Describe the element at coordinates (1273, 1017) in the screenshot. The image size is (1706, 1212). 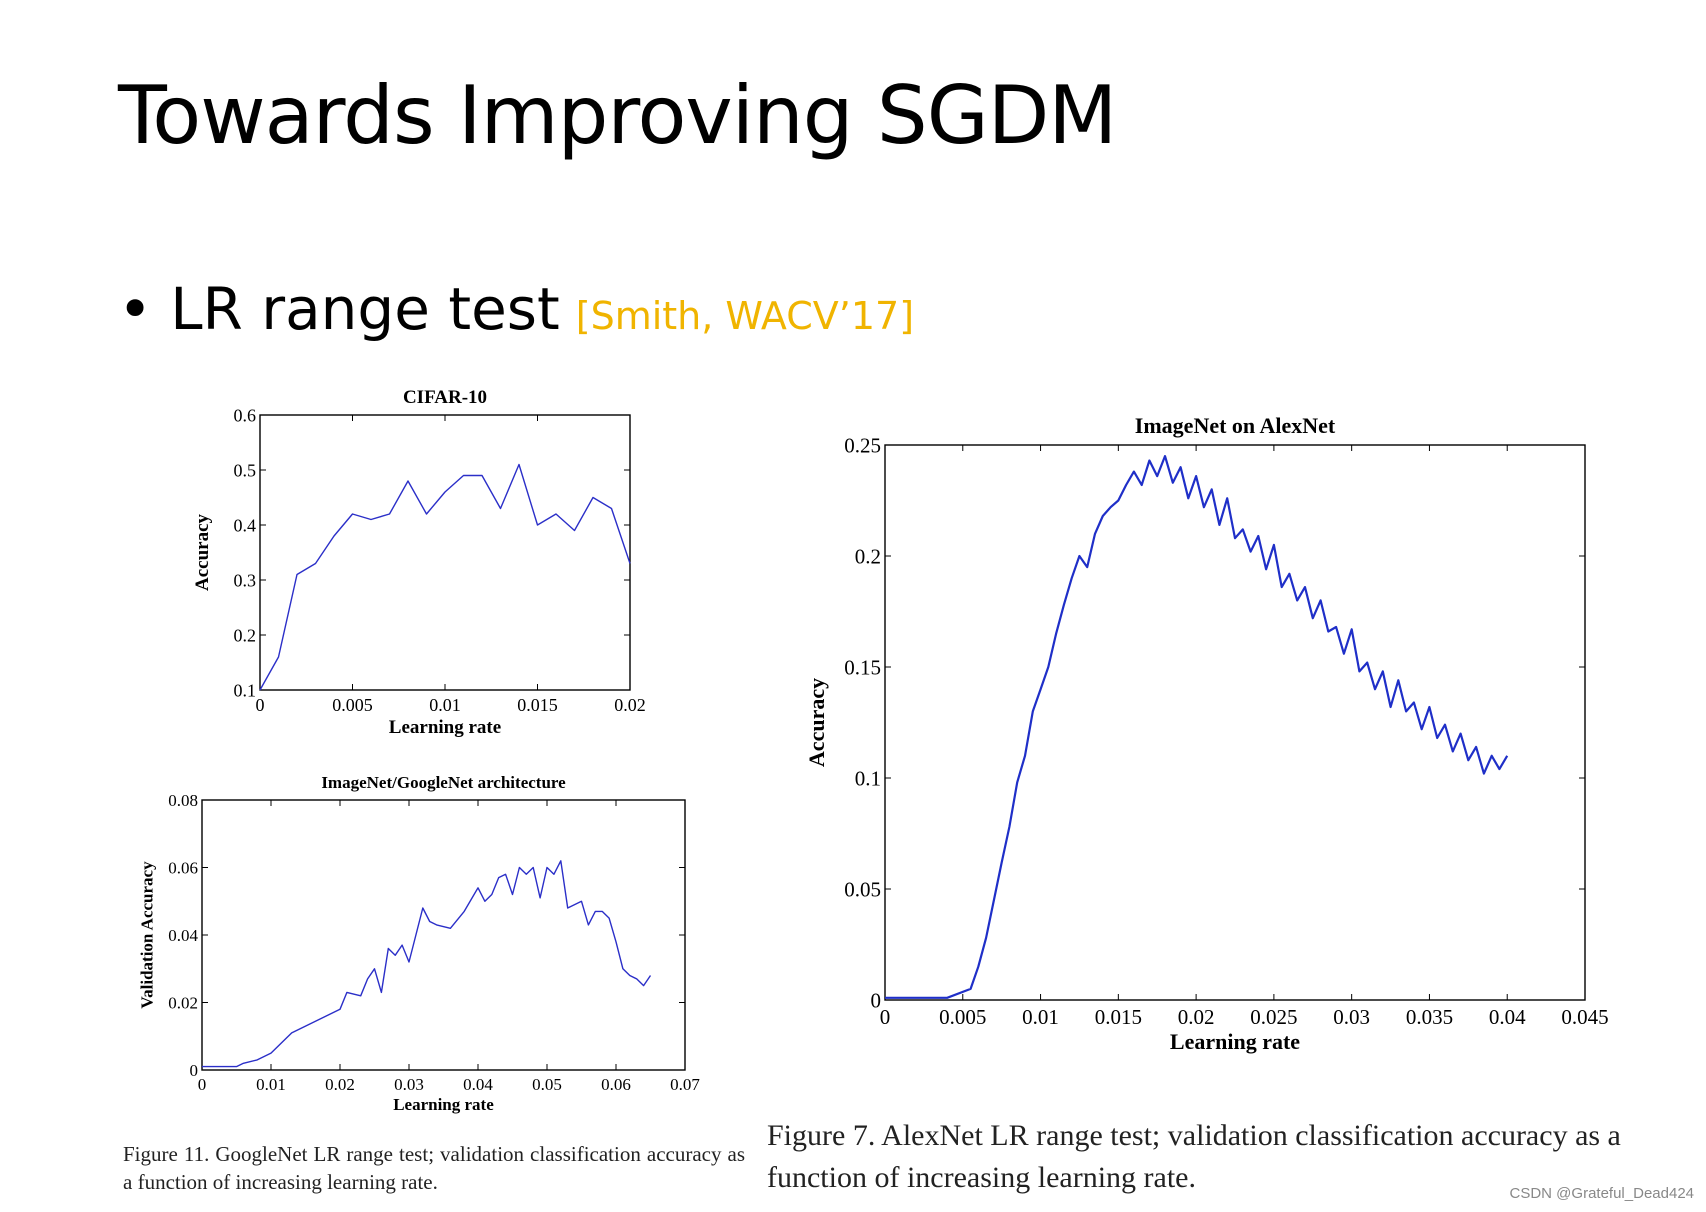
I see `x-tick-label: 0.025` at that location.